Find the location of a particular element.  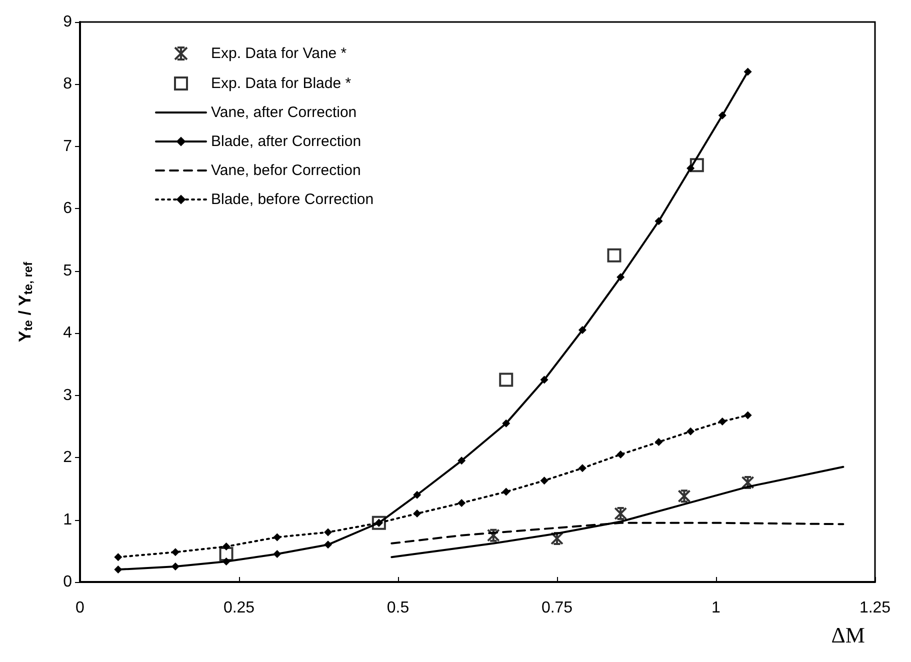

y-tick-label: 9 is located at coordinates (67, 22).